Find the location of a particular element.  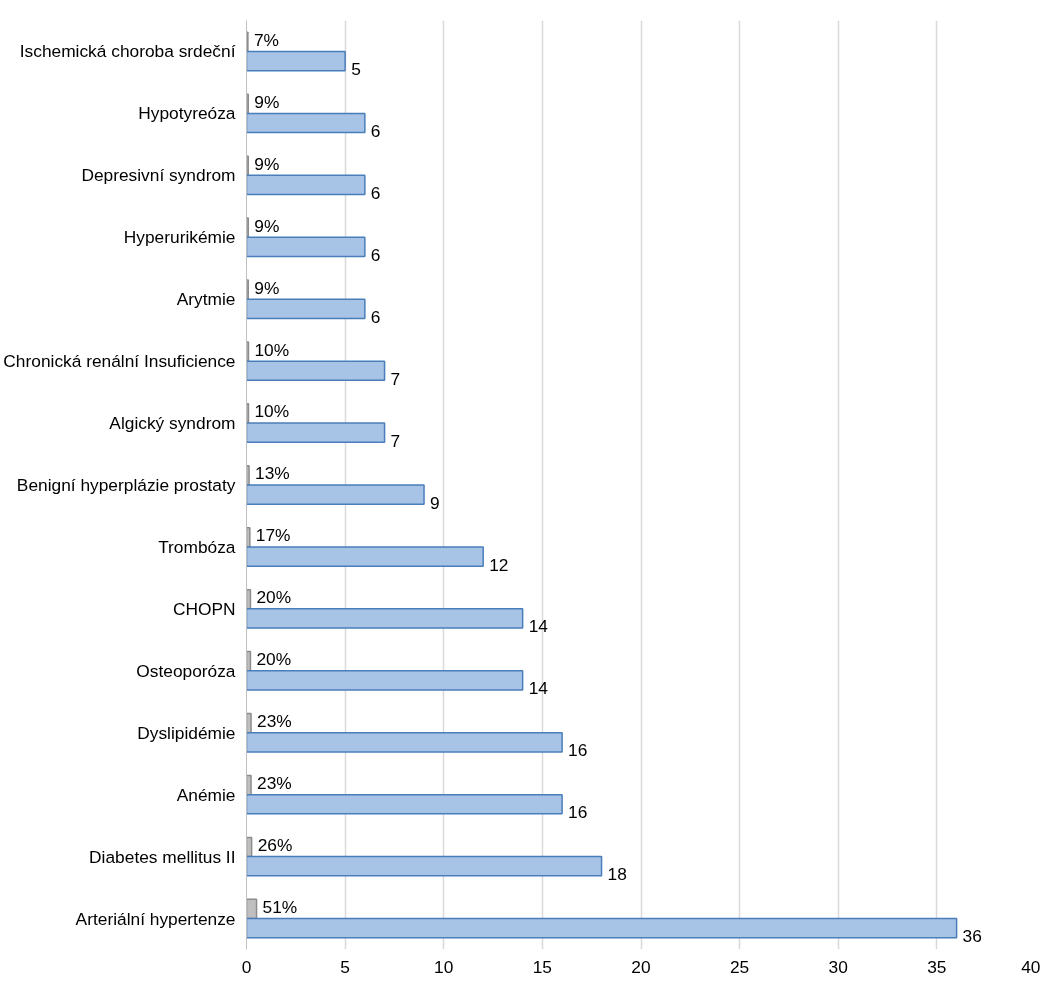

x-tick-label: 40 is located at coordinates (1031, 966).